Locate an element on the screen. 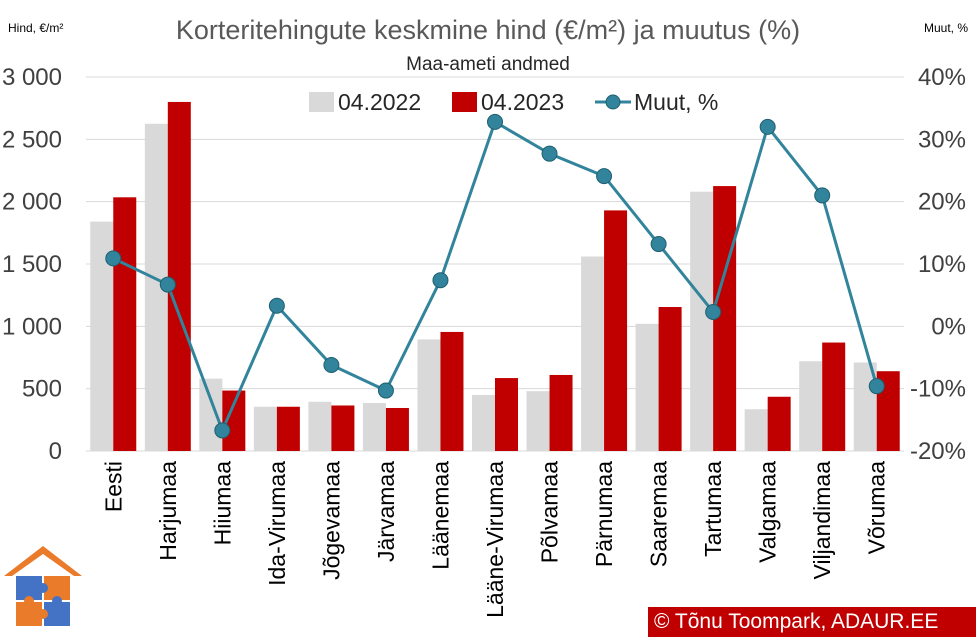  legend-label-2022: 04.2022 is located at coordinates (379, 102).